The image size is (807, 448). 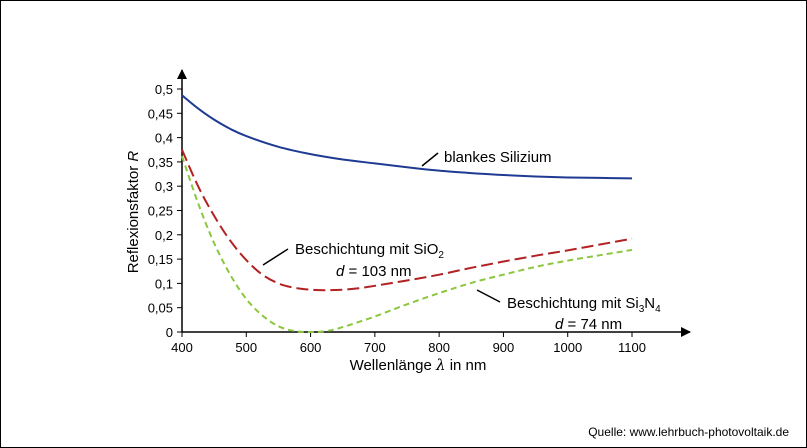 What do you see at coordinates (375, 347) in the screenshot?
I see `x-tick-label: 700` at bounding box center [375, 347].